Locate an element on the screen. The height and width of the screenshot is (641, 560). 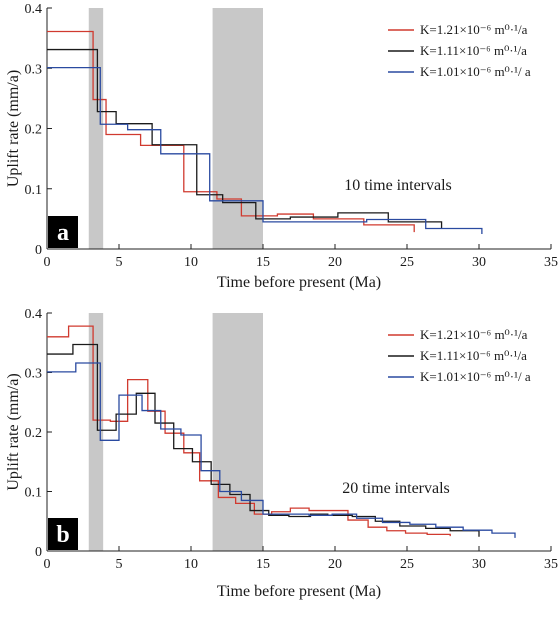
intervals-annotation: 20 time intervals is located at coordinates (396, 488).